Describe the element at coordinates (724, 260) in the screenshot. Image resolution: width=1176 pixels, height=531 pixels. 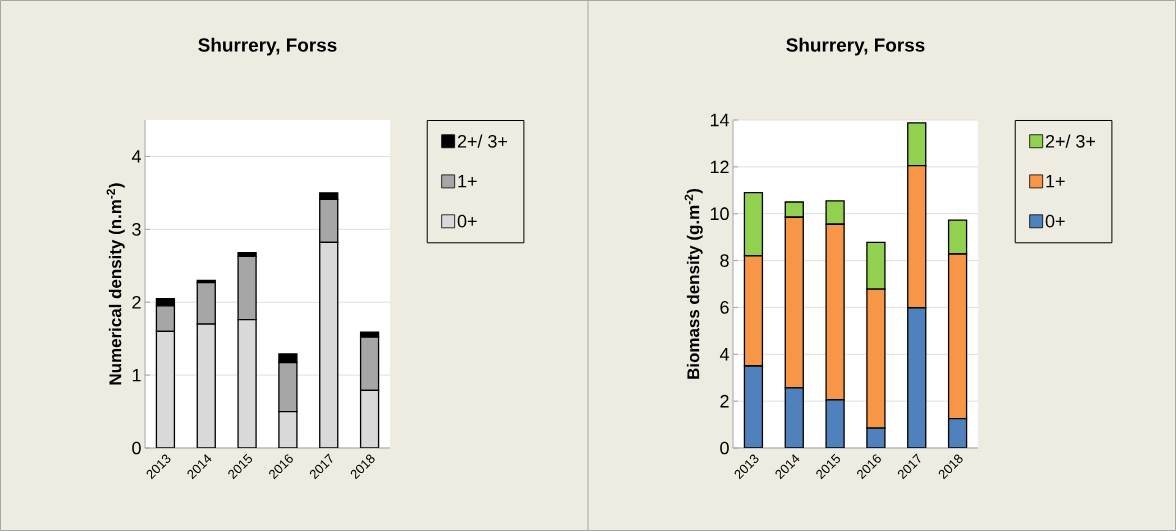
I see `y-tick-label: 8` at that location.